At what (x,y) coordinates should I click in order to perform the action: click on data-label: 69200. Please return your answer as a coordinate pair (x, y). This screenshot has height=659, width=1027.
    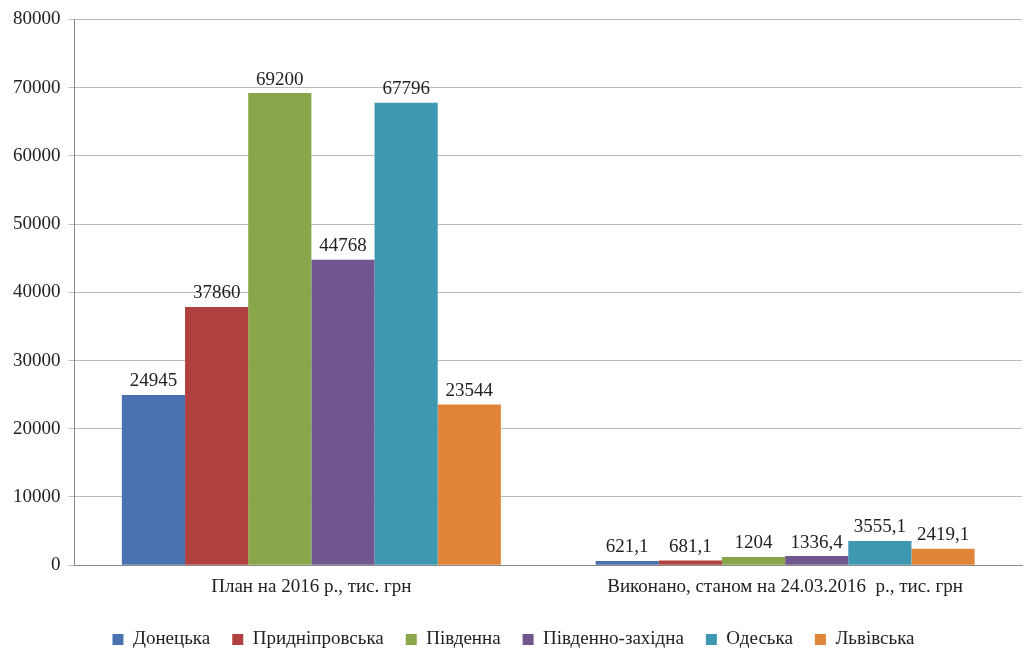
    Looking at the image, I should click on (280, 78).